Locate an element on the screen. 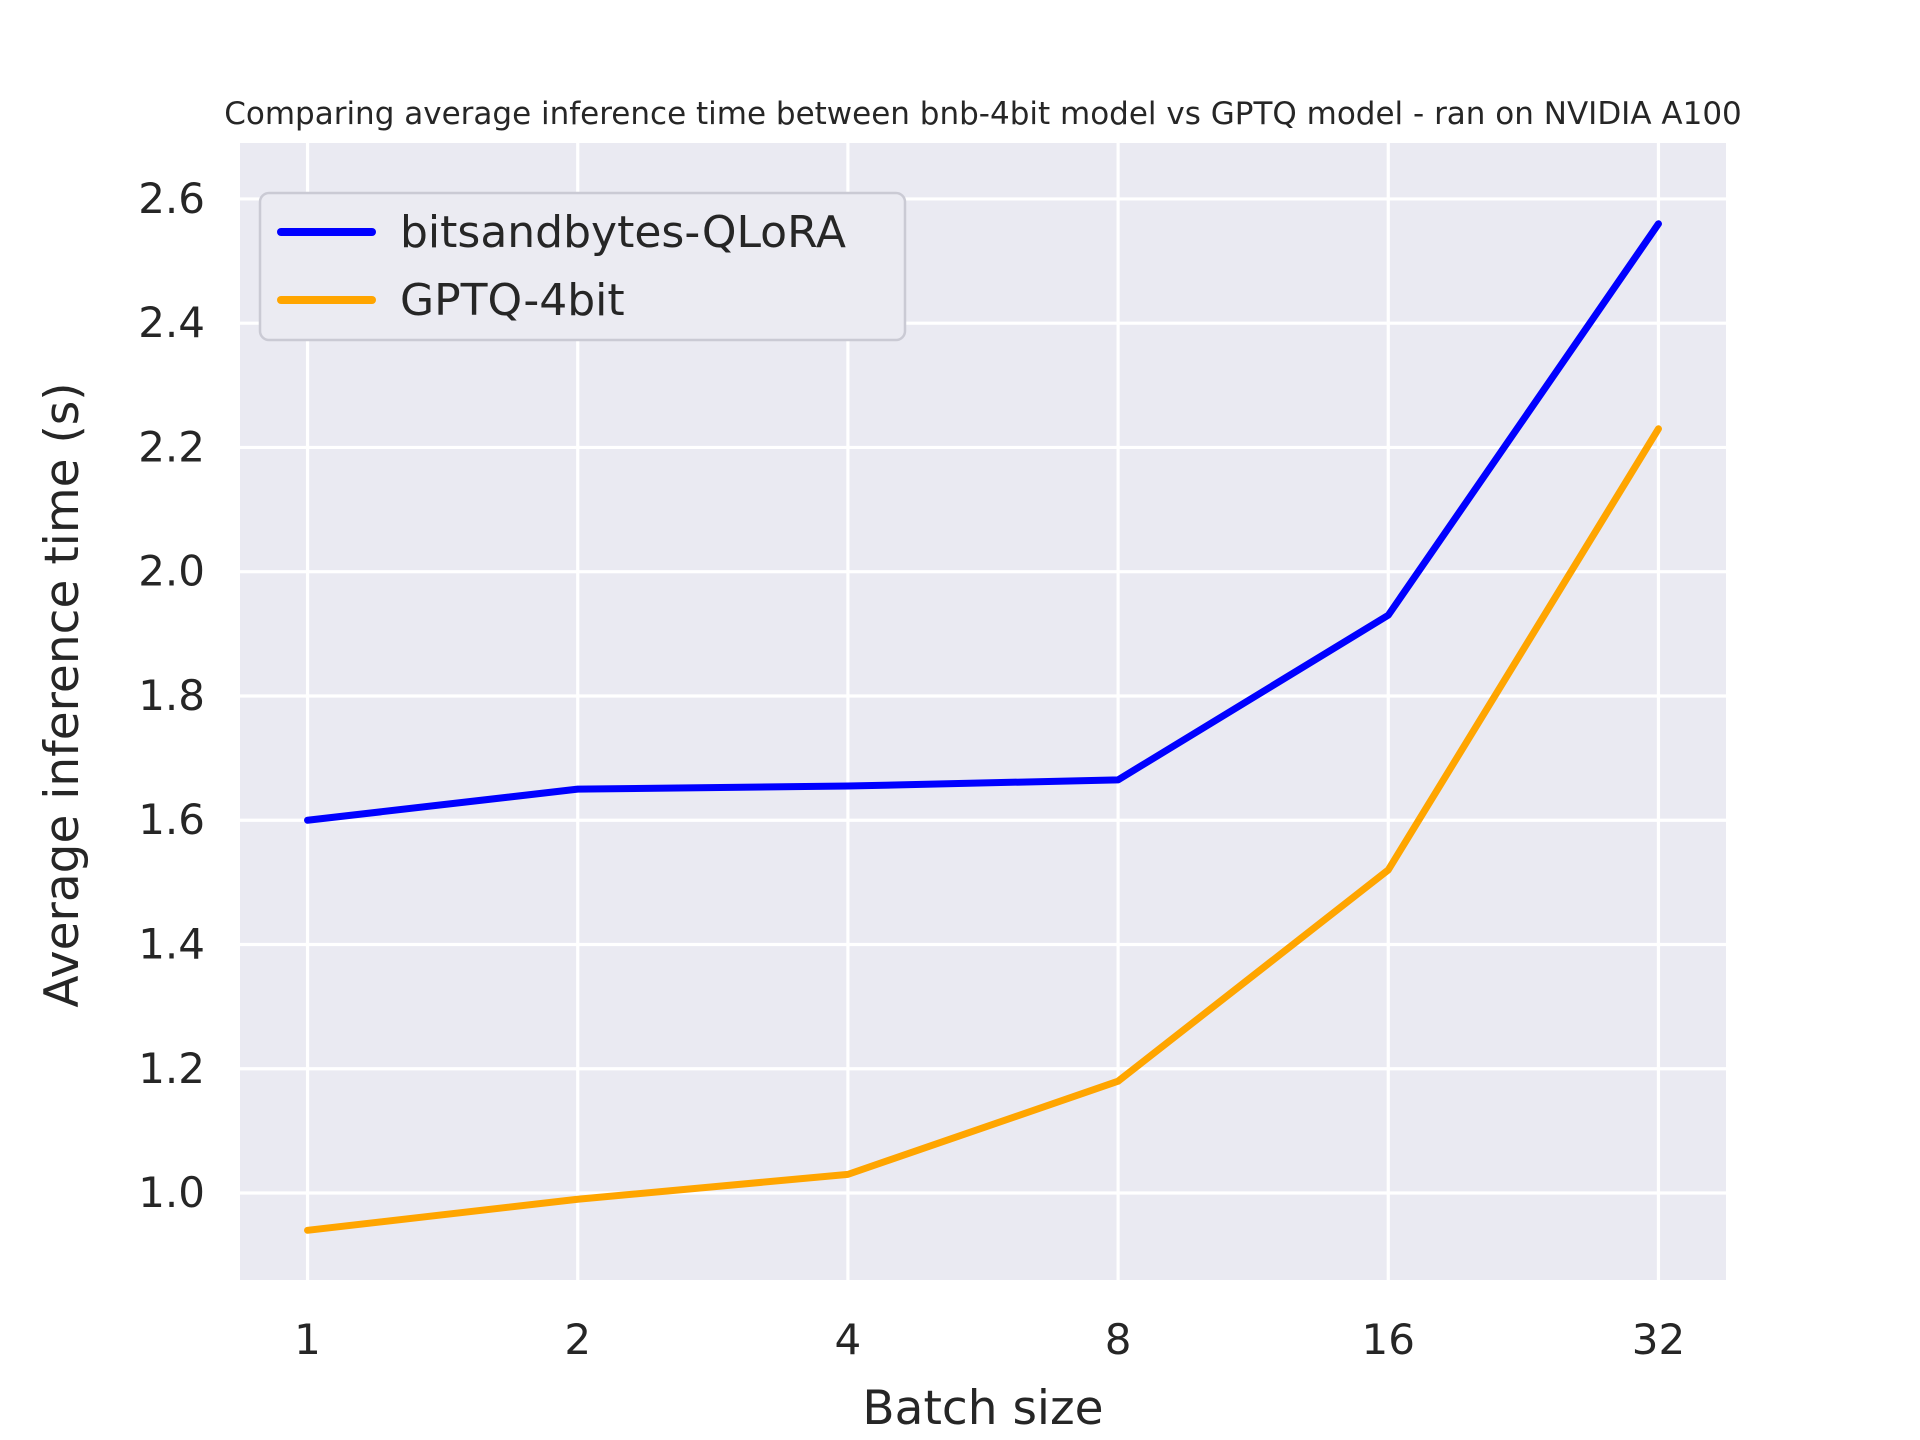 The width and height of the screenshot is (1920, 1440). y-tick-label-2.6: 2.6 is located at coordinates (171, 198).